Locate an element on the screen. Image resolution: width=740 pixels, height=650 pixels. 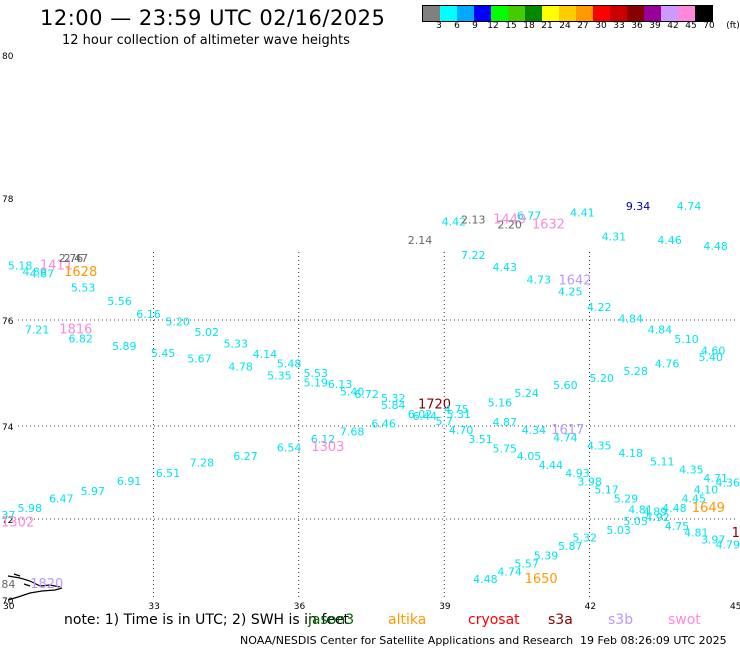
wave-height-value: 5.10 is located at coordinates (686, 339).